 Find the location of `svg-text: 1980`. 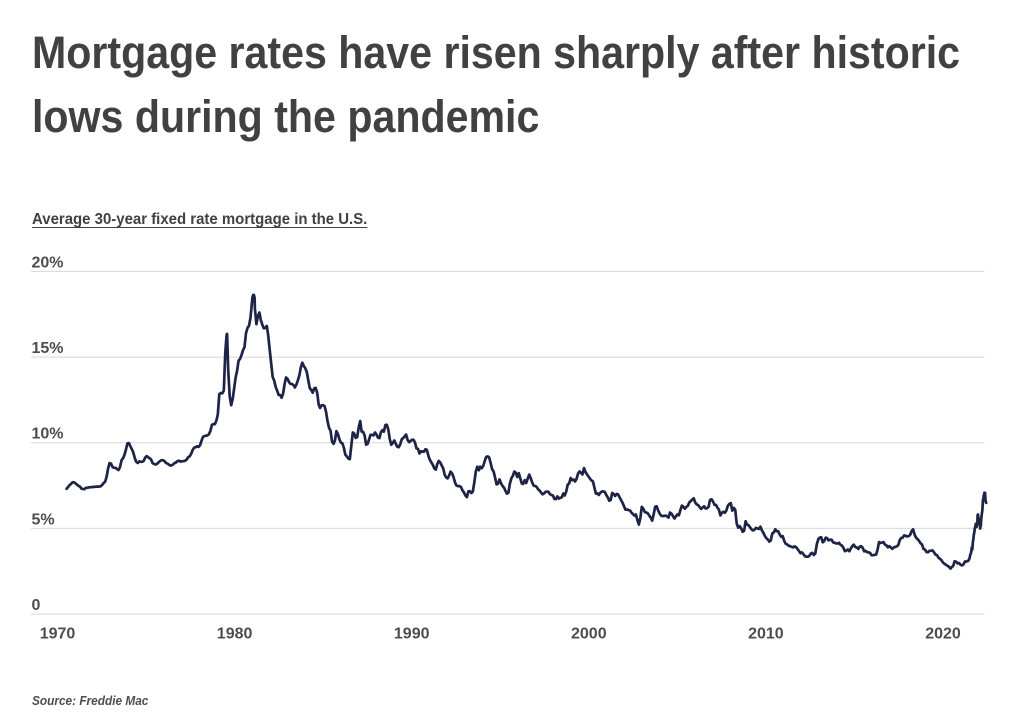

svg-text: 1980 is located at coordinates (235, 634).